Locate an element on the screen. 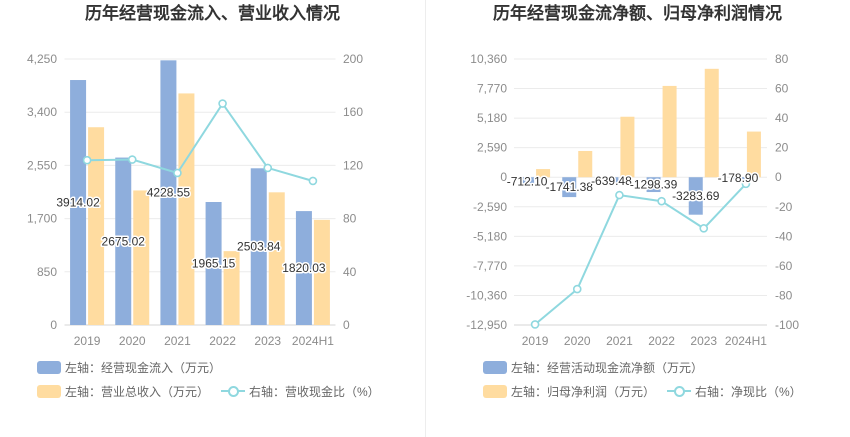 This screenshot has height=437, width=850. cash-inflow-value-label: 1820.03 is located at coordinates (304, 268).